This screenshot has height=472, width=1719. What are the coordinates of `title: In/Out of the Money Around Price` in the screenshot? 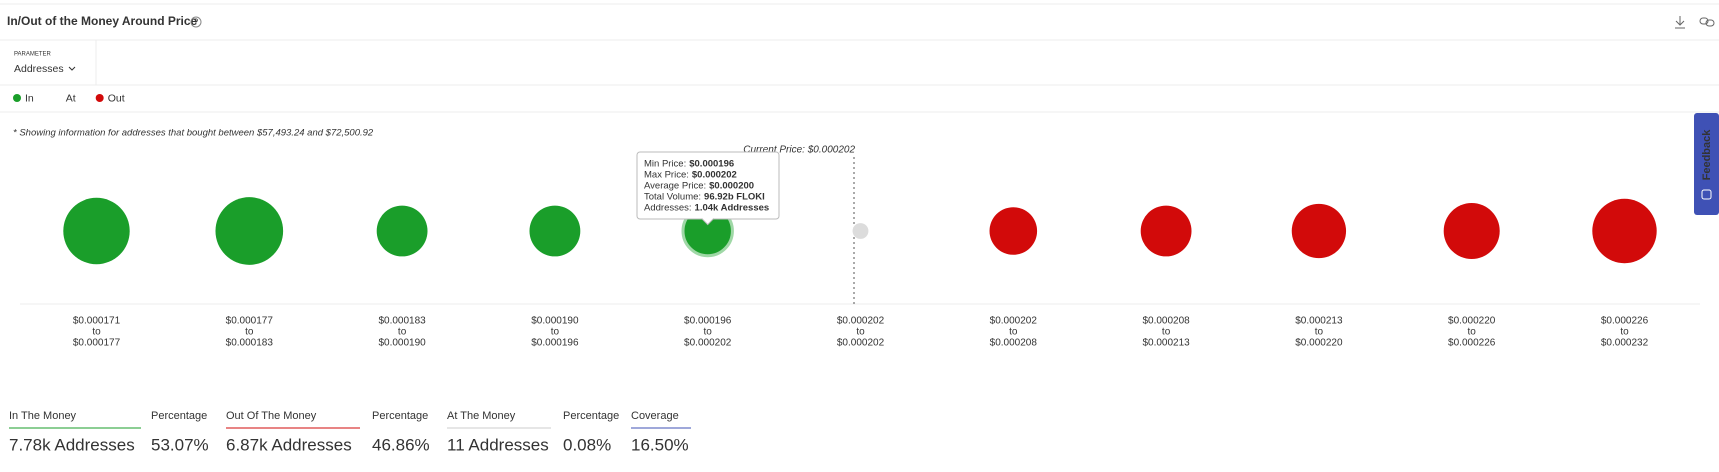 It's located at (102, 21).